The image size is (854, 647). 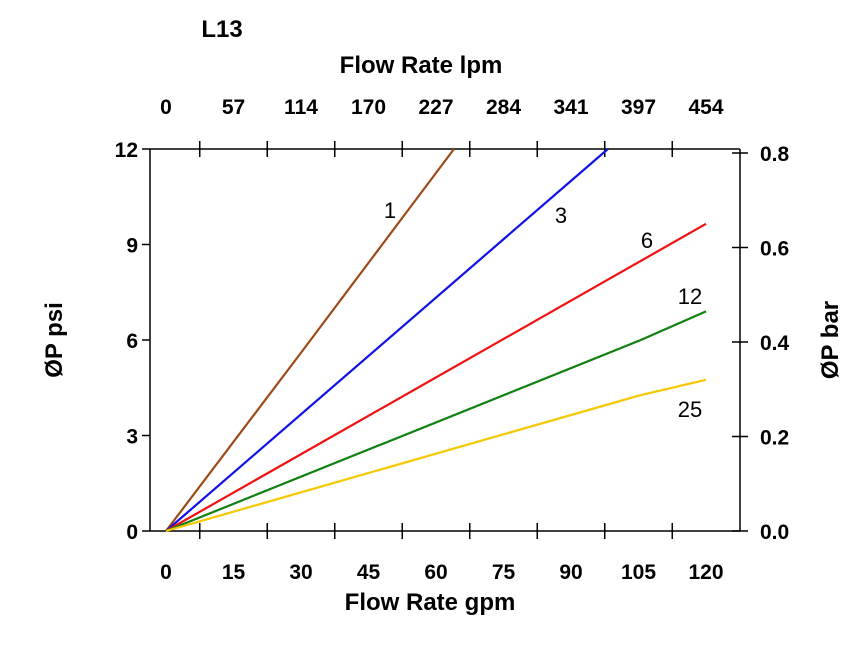 What do you see at coordinates (774, 532) in the screenshot?
I see `y2-tick-label: 0.0` at bounding box center [774, 532].